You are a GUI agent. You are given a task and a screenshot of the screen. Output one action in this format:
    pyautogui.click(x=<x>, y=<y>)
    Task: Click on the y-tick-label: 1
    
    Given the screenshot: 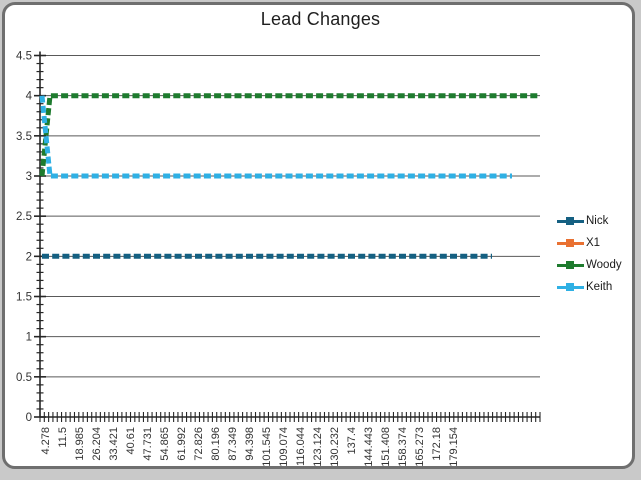 What is the action you would take?
    pyautogui.click(x=29, y=338)
    